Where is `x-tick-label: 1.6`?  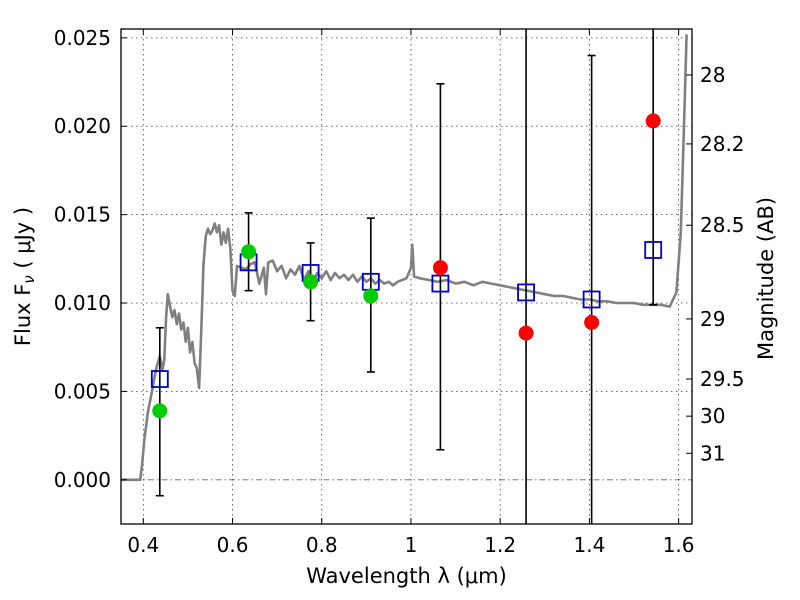 x-tick-label: 1.6 is located at coordinates (679, 545).